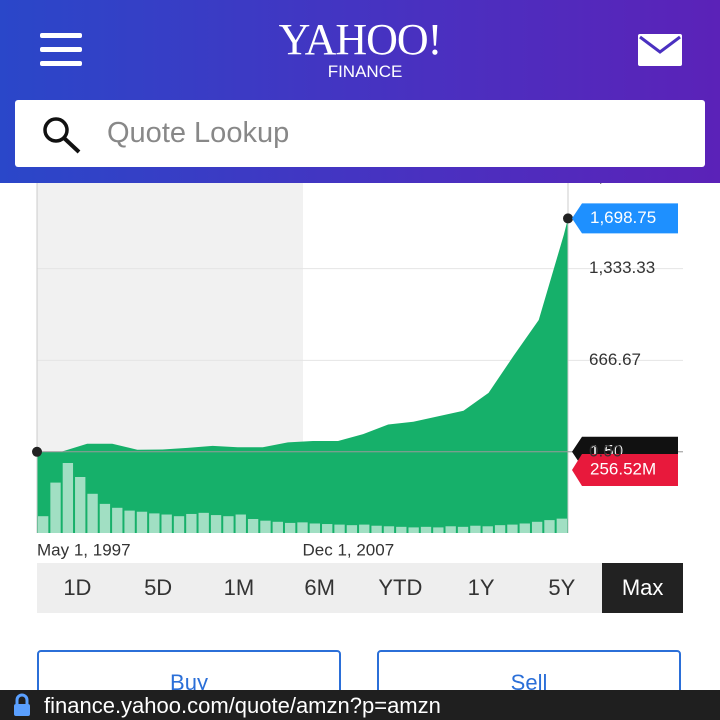 This screenshot has height=720, width=720. Describe the element at coordinates (319, 587) in the screenshot. I see `range-button: 6M` at that location.